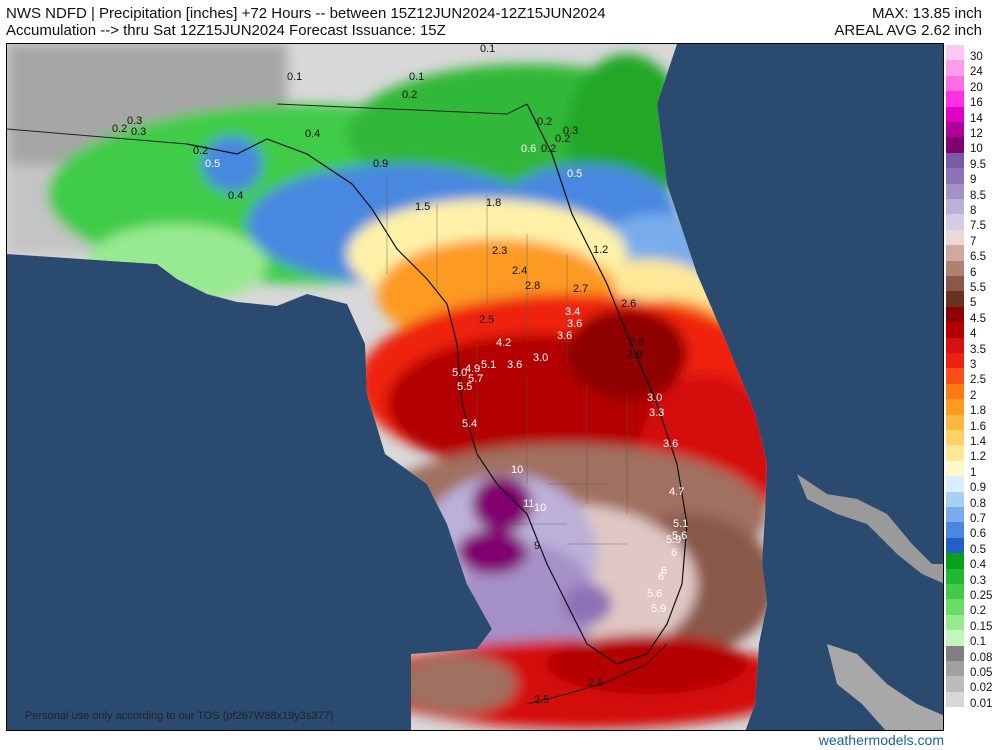 The image size is (1000, 750). I want to click on legend-label: 12, so click(976, 134).